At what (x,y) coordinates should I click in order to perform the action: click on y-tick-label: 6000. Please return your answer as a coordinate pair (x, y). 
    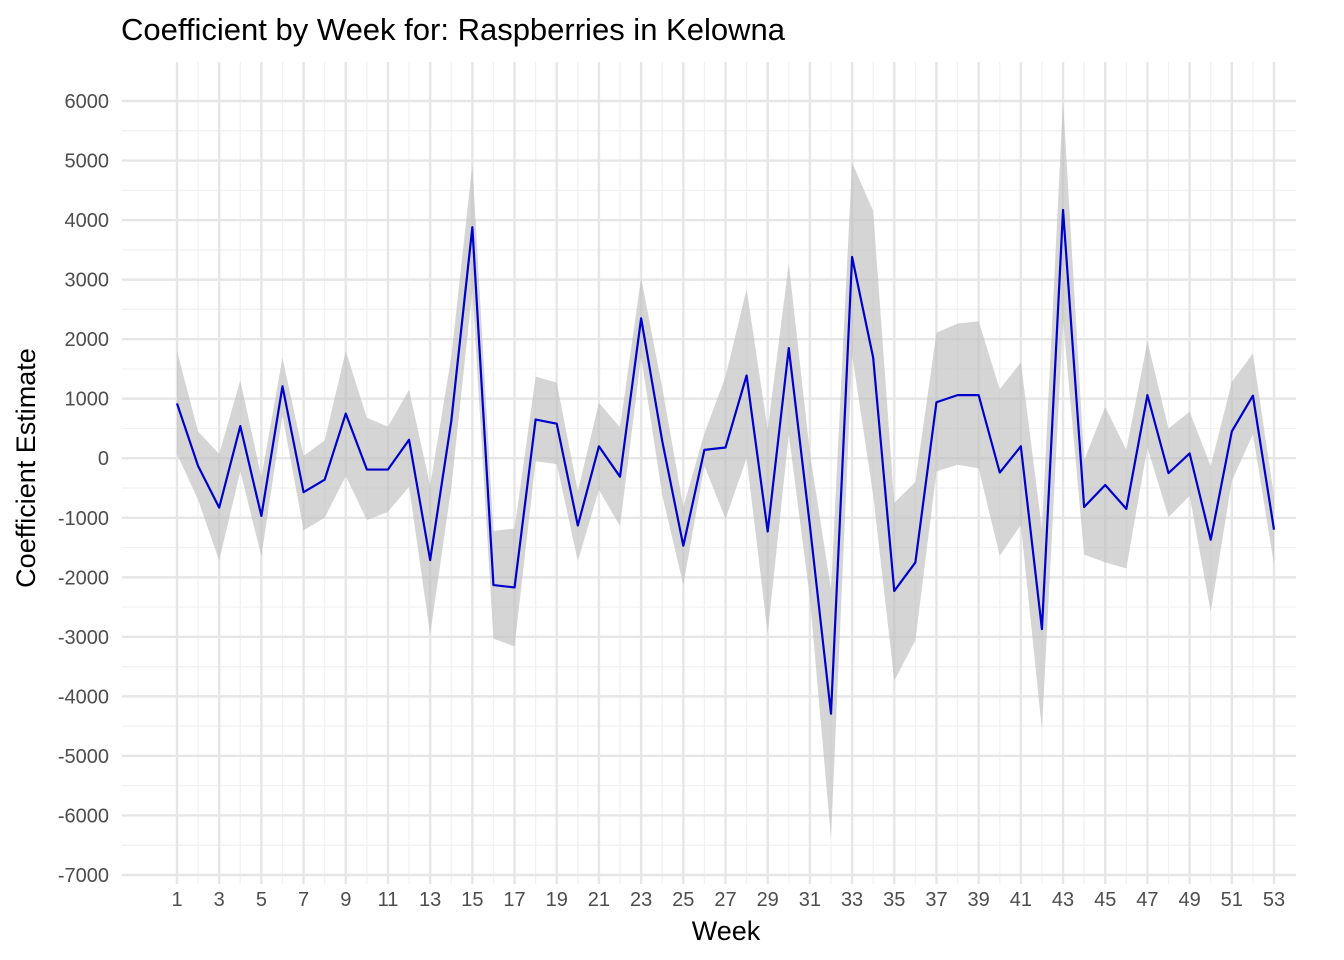
    Looking at the image, I should click on (87, 102).